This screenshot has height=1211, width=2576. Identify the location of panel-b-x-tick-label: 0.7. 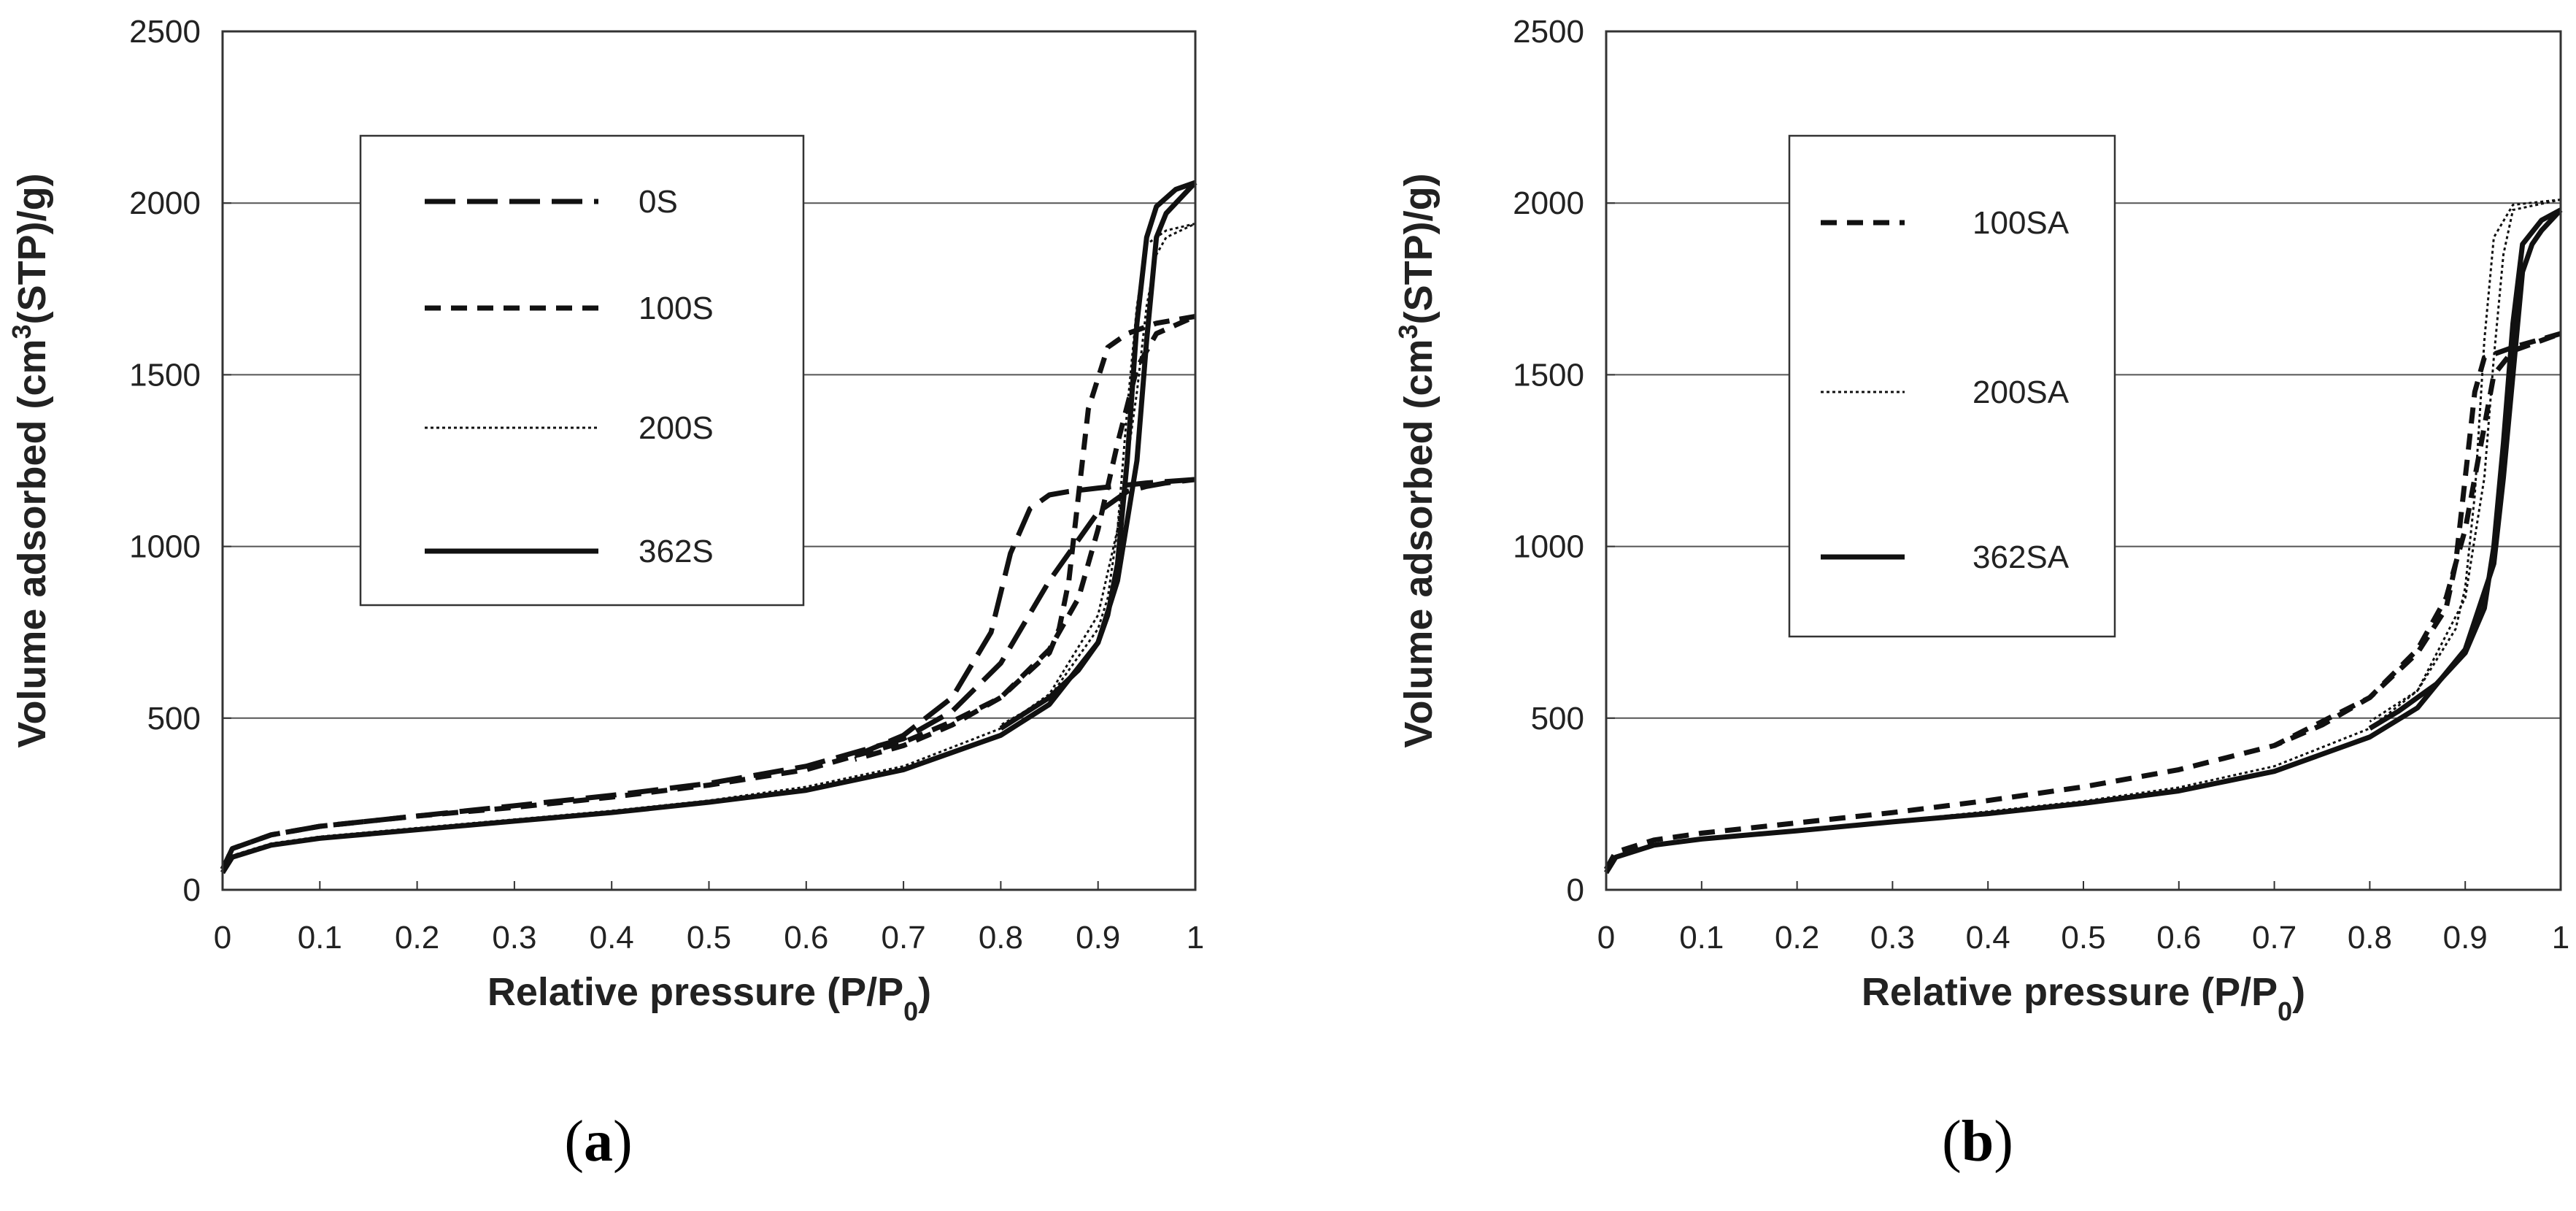
(2274, 938).